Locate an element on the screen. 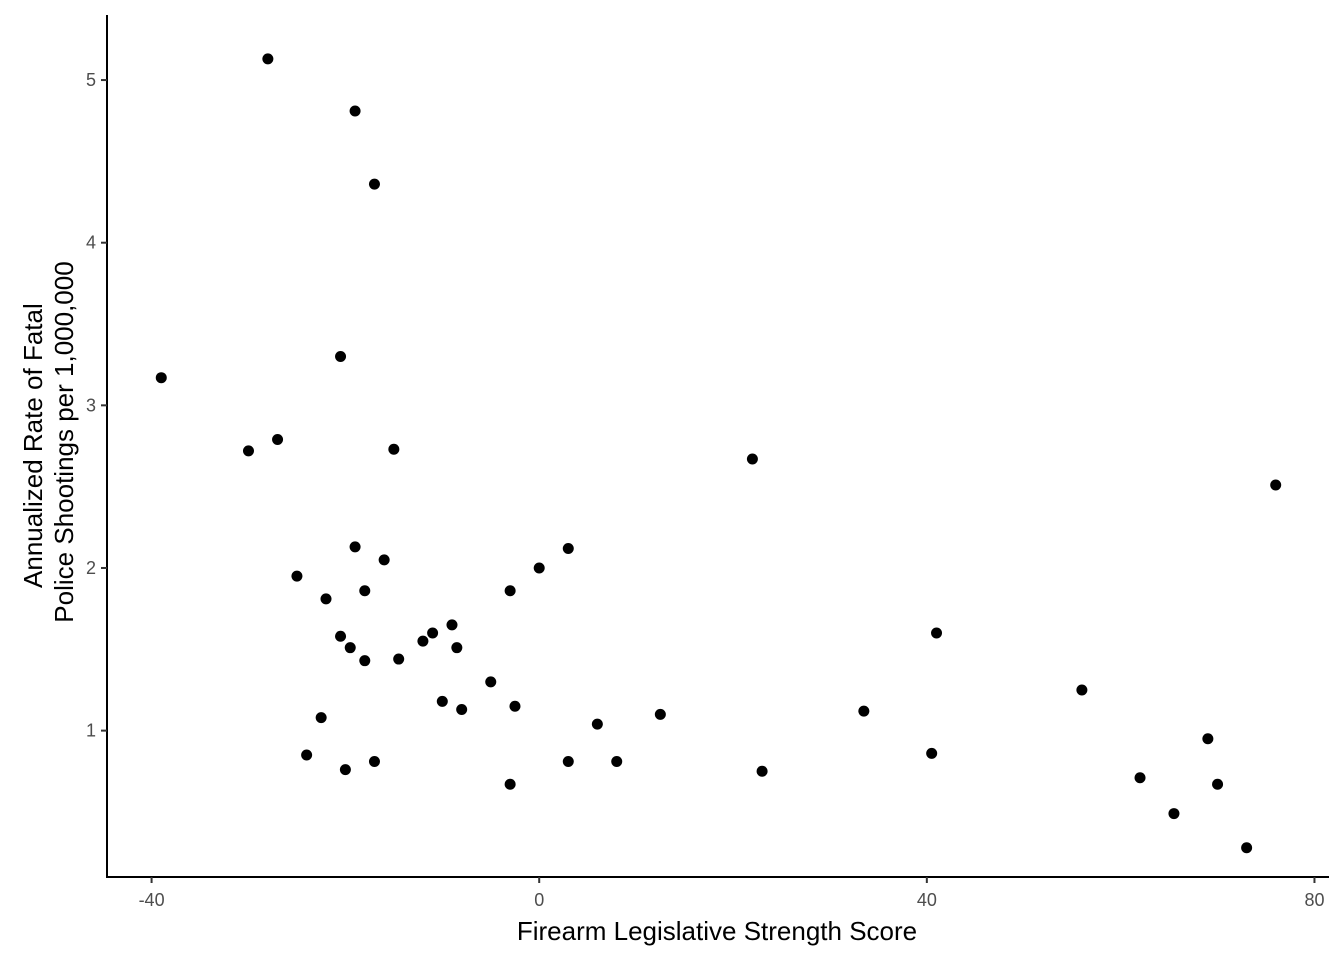 This screenshot has width=1344, height=965. x-tick-label: 40 is located at coordinates (927, 900).